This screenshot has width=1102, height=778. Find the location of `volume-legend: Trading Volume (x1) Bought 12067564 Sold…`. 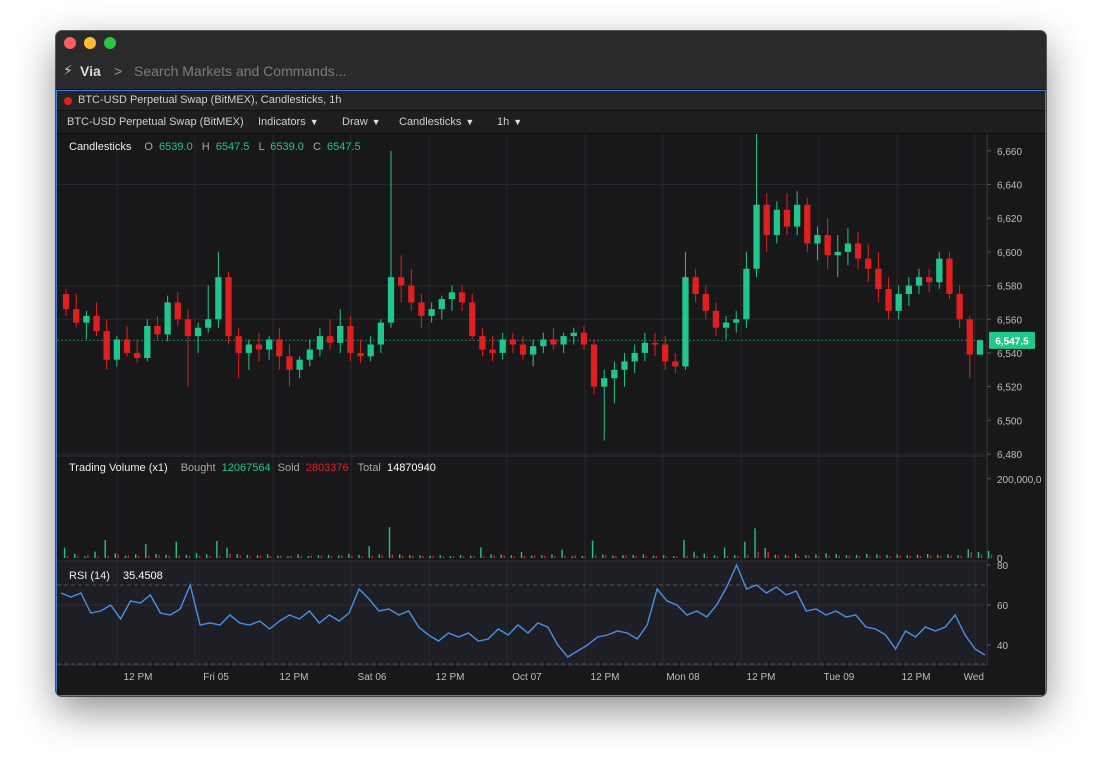

volume-legend: Trading Volume (x1) Bought 12067564 Sold… is located at coordinates (252, 468).